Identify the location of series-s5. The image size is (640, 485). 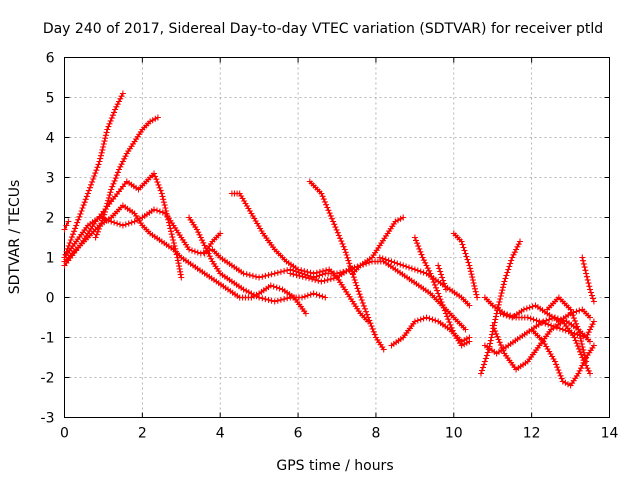
(208, 243).